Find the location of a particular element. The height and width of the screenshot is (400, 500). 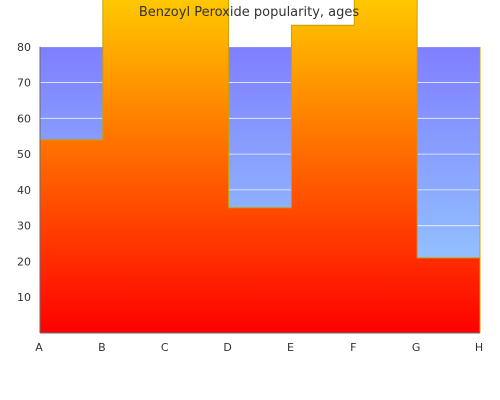

y-tick-label-50: 50 is located at coordinates (24, 154).